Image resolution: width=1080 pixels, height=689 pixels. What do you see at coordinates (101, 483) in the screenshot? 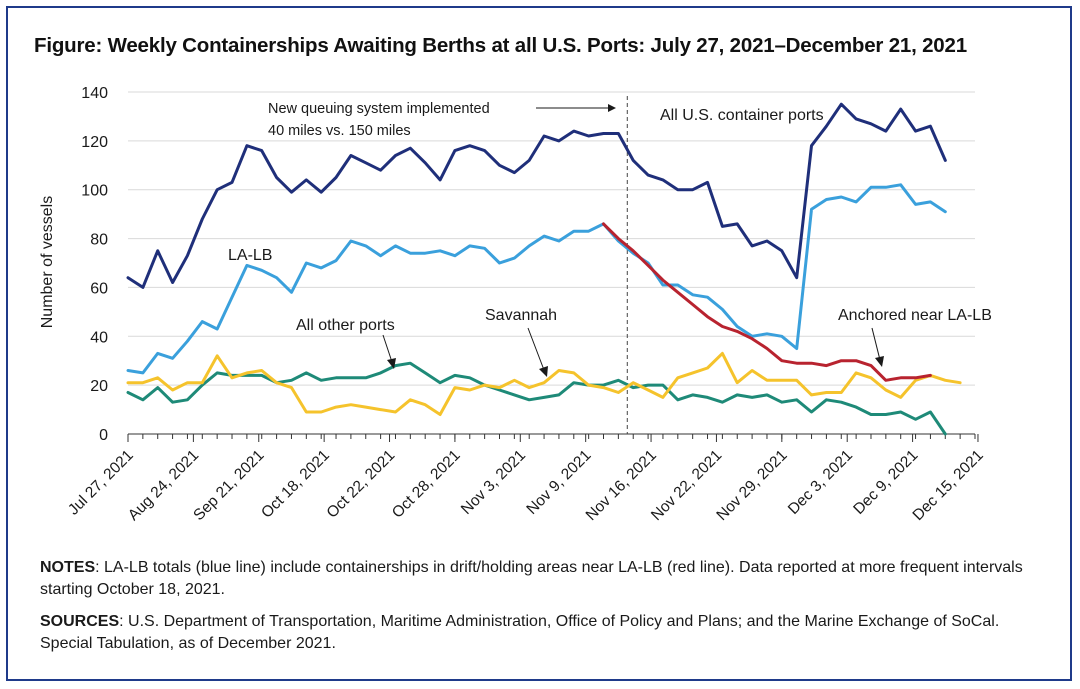
I see `x-tick-label: Jul 27, 2021` at bounding box center [101, 483].